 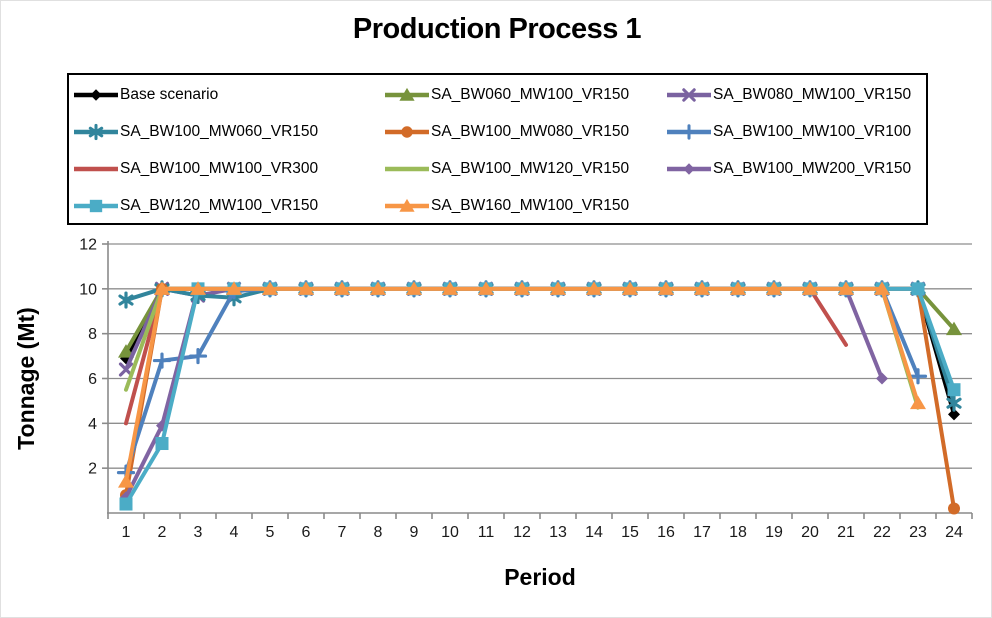 I want to click on y-tick-label: 6, so click(x=92, y=379).